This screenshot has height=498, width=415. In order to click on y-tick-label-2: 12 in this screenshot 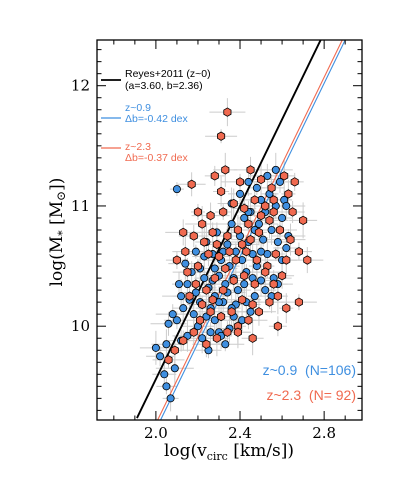, I will do `click(80, 86)`.